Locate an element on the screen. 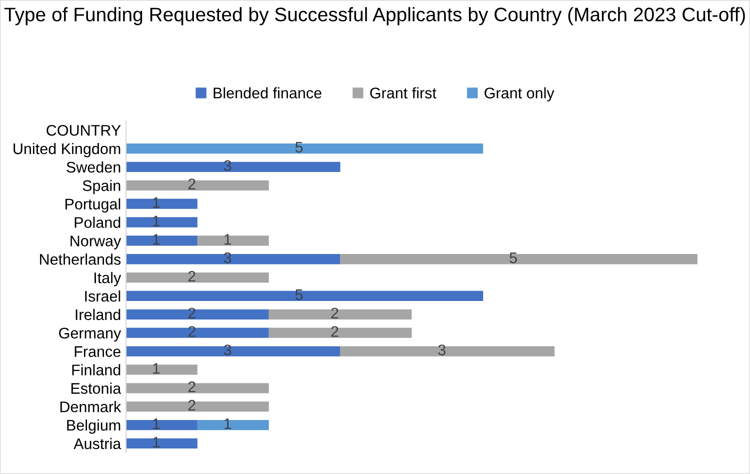  y-tick-label: Portugal is located at coordinates (92, 205).